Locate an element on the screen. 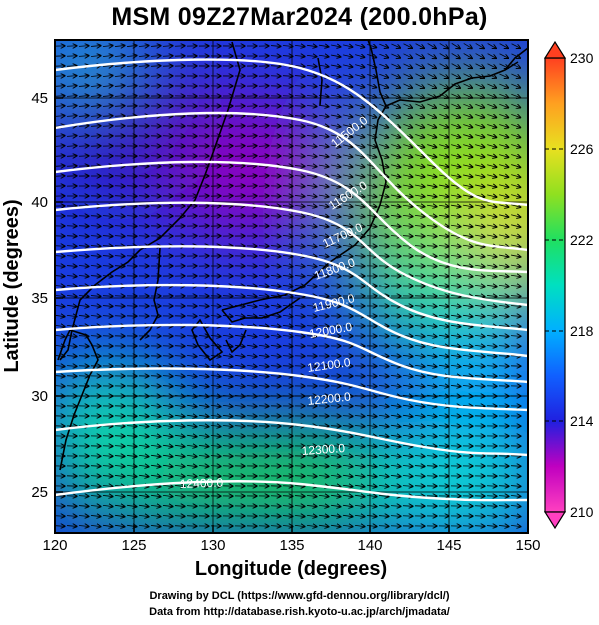 The width and height of the screenshot is (599, 625). colorbar: 230 226 222 218 214 210 is located at coordinates (568, 285).